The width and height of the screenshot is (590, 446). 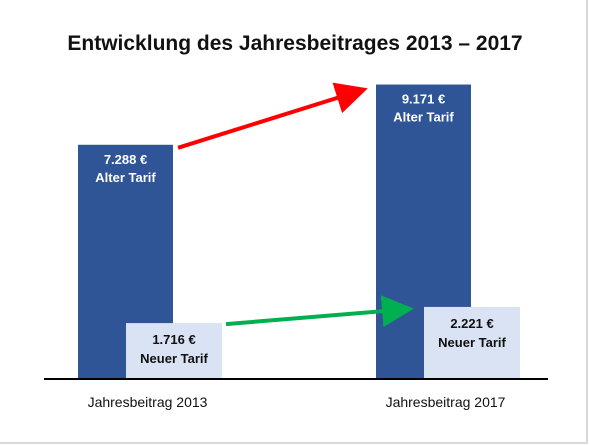 I want to click on x-tick-label-1: Jahresbeitrag 2017, so click(x=446, y=402).